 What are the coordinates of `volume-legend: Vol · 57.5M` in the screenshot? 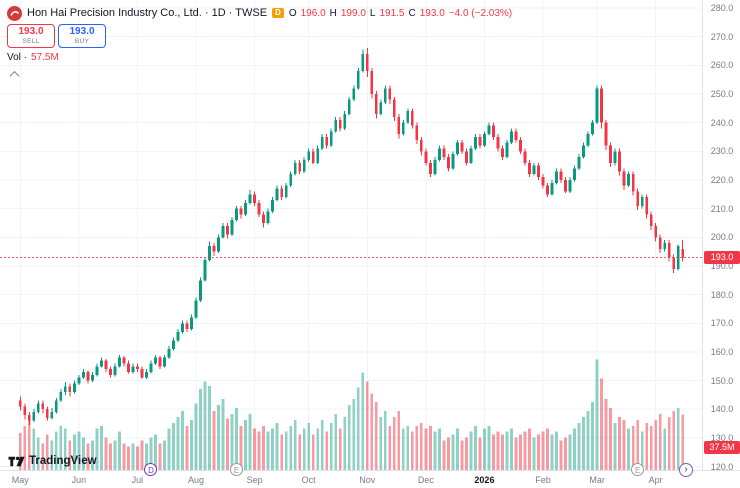 It's located at (259, 57).